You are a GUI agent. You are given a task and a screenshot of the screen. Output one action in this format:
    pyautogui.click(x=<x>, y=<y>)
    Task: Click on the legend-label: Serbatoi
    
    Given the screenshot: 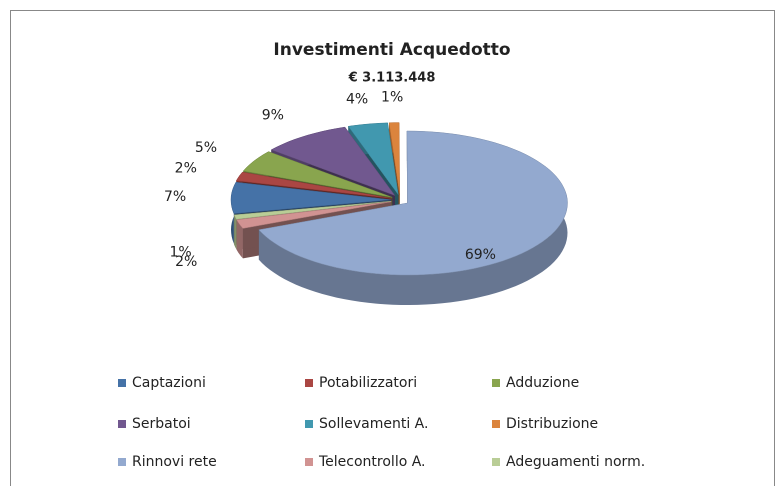 What is the action you would take?
    pyautogui.click(x=161, y=424)
    